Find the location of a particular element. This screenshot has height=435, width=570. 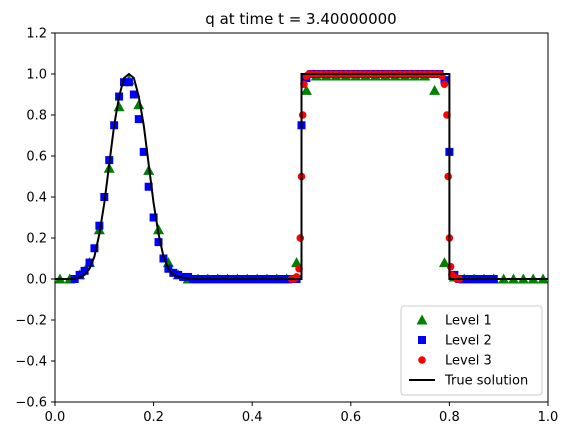

legend-label: Level 1 is located at coordinates (468, 321).